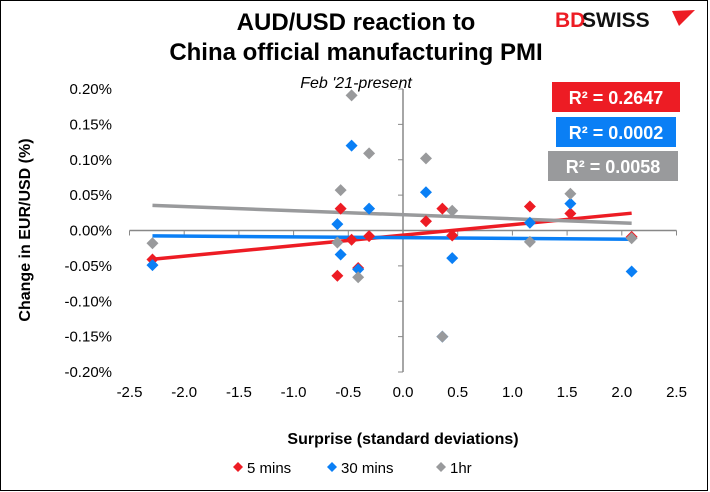 The height and width of the screenshot is (492, 710). I want to click on trendline-30-mins, so click(392, 237).